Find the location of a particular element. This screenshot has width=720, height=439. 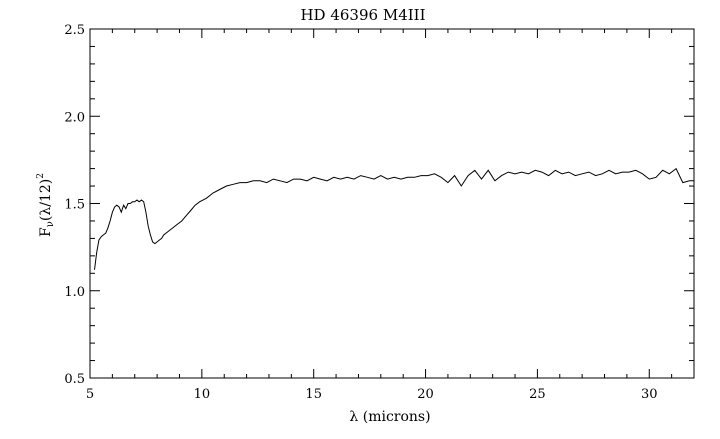

y-axis-label-sup: 2 is located at coordinates (41, 176).